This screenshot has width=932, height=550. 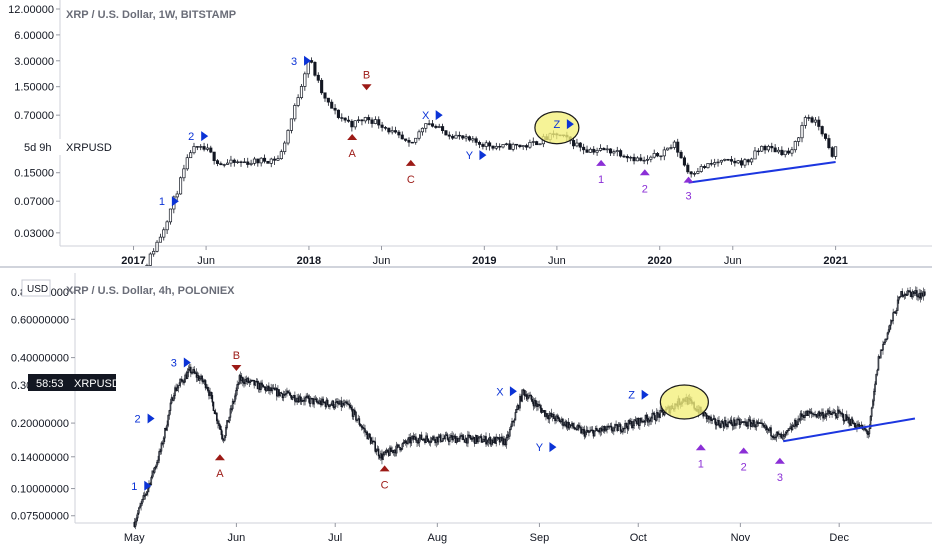 What do you see at coordinates (466, 267) in the screenshot?
I see `pane-divider` at bounding box center [466, 267].